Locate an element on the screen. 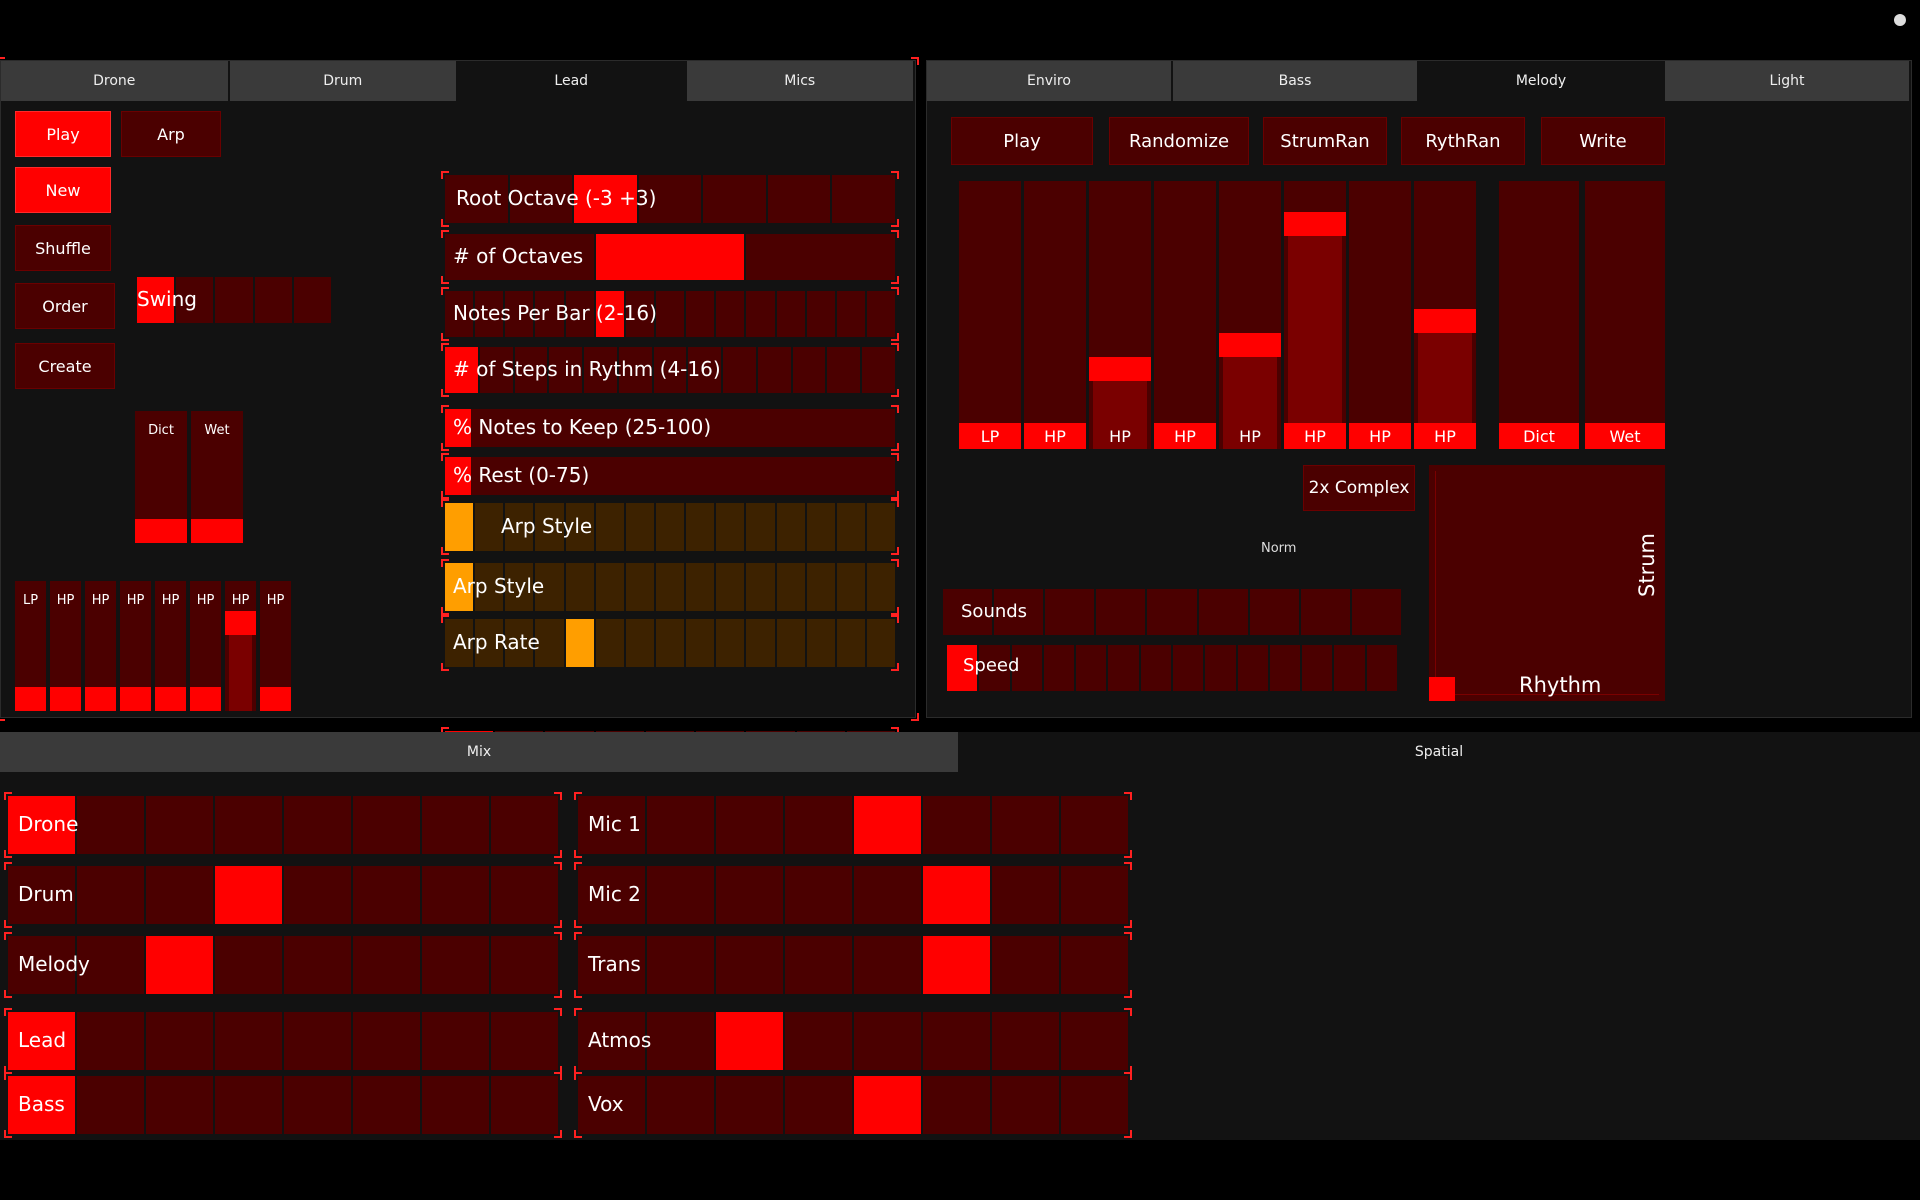 The width and height of the screenshot is (1920, 1200). mix-row-vox is located at coordinates (853, 1105).